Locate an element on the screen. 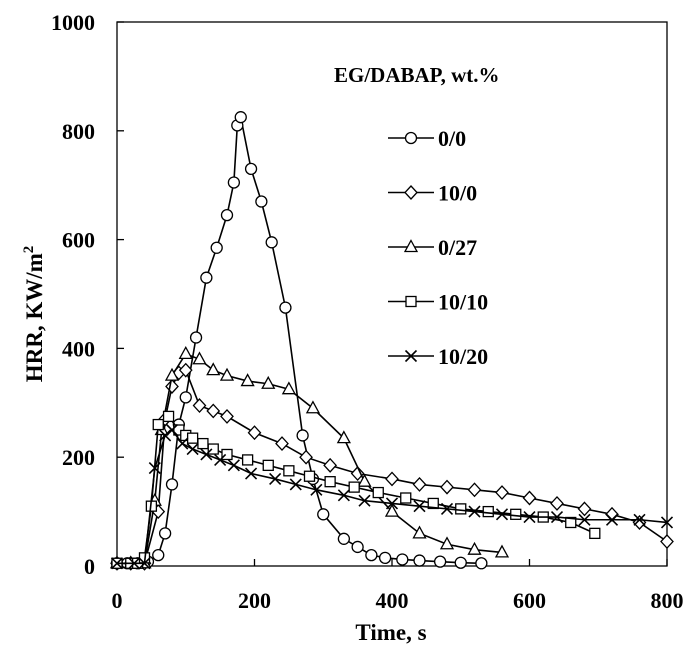 The height and width of the screenshot is (651, 692). legend-item: 10/0 is located at coordinates (432, 193).